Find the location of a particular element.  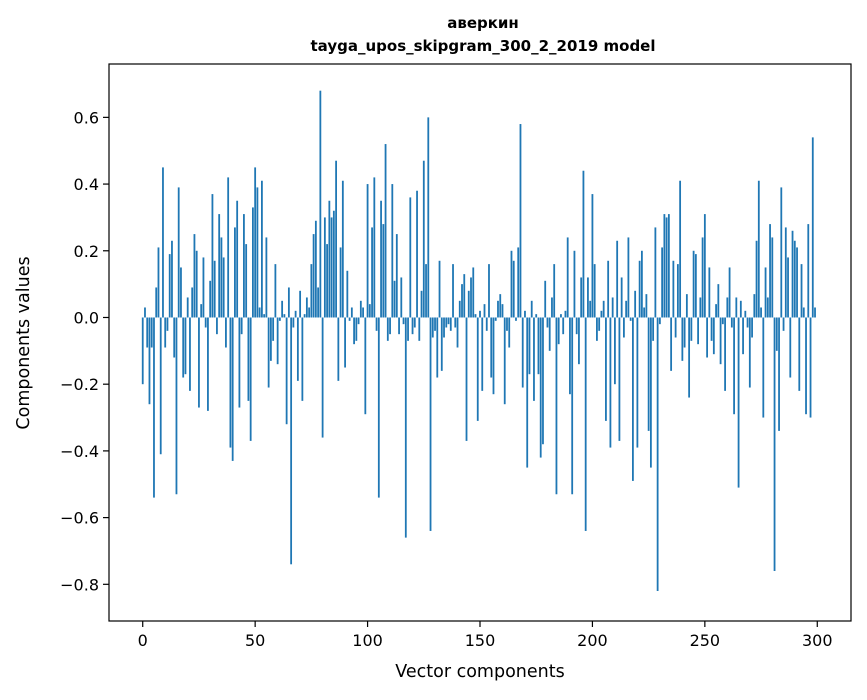

x-tick-label: 0 is located at coordinates (143, 640).